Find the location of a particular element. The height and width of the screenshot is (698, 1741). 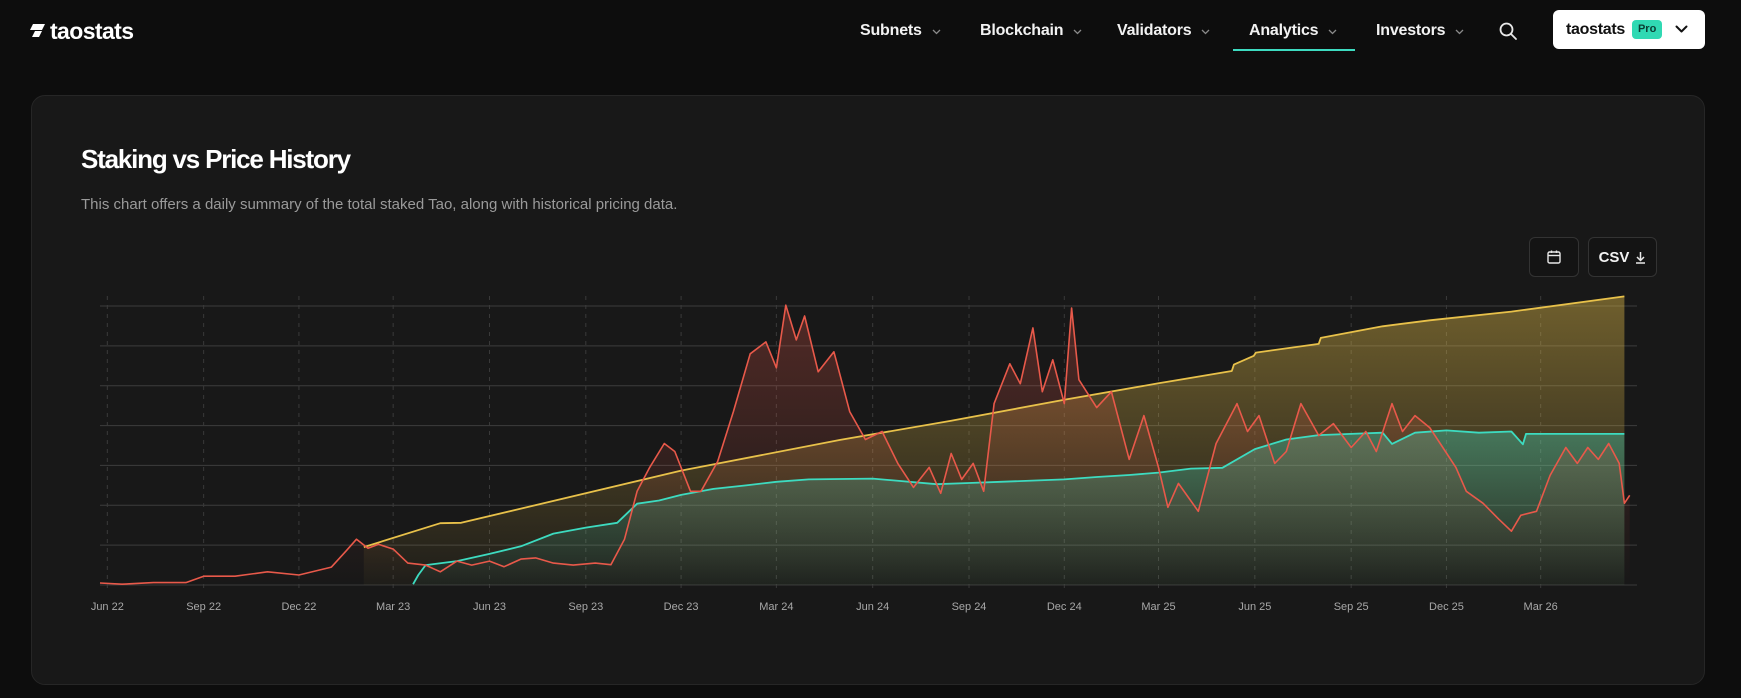

nav-item-investors: Investors is located at coordinates (1420, 31).